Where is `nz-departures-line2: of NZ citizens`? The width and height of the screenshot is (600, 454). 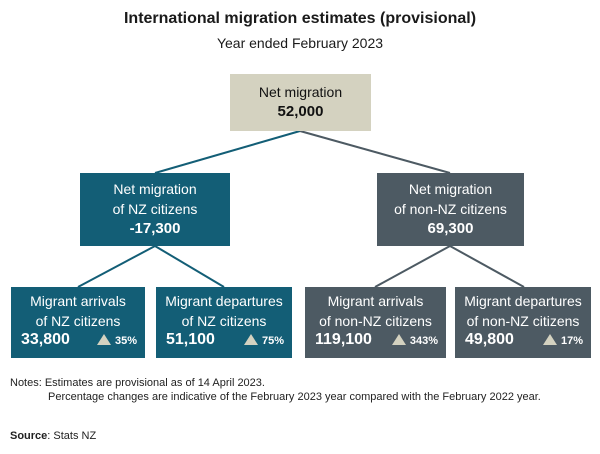 nz-departures-line2: of NZ citizens is located at coordinates (224, 321).